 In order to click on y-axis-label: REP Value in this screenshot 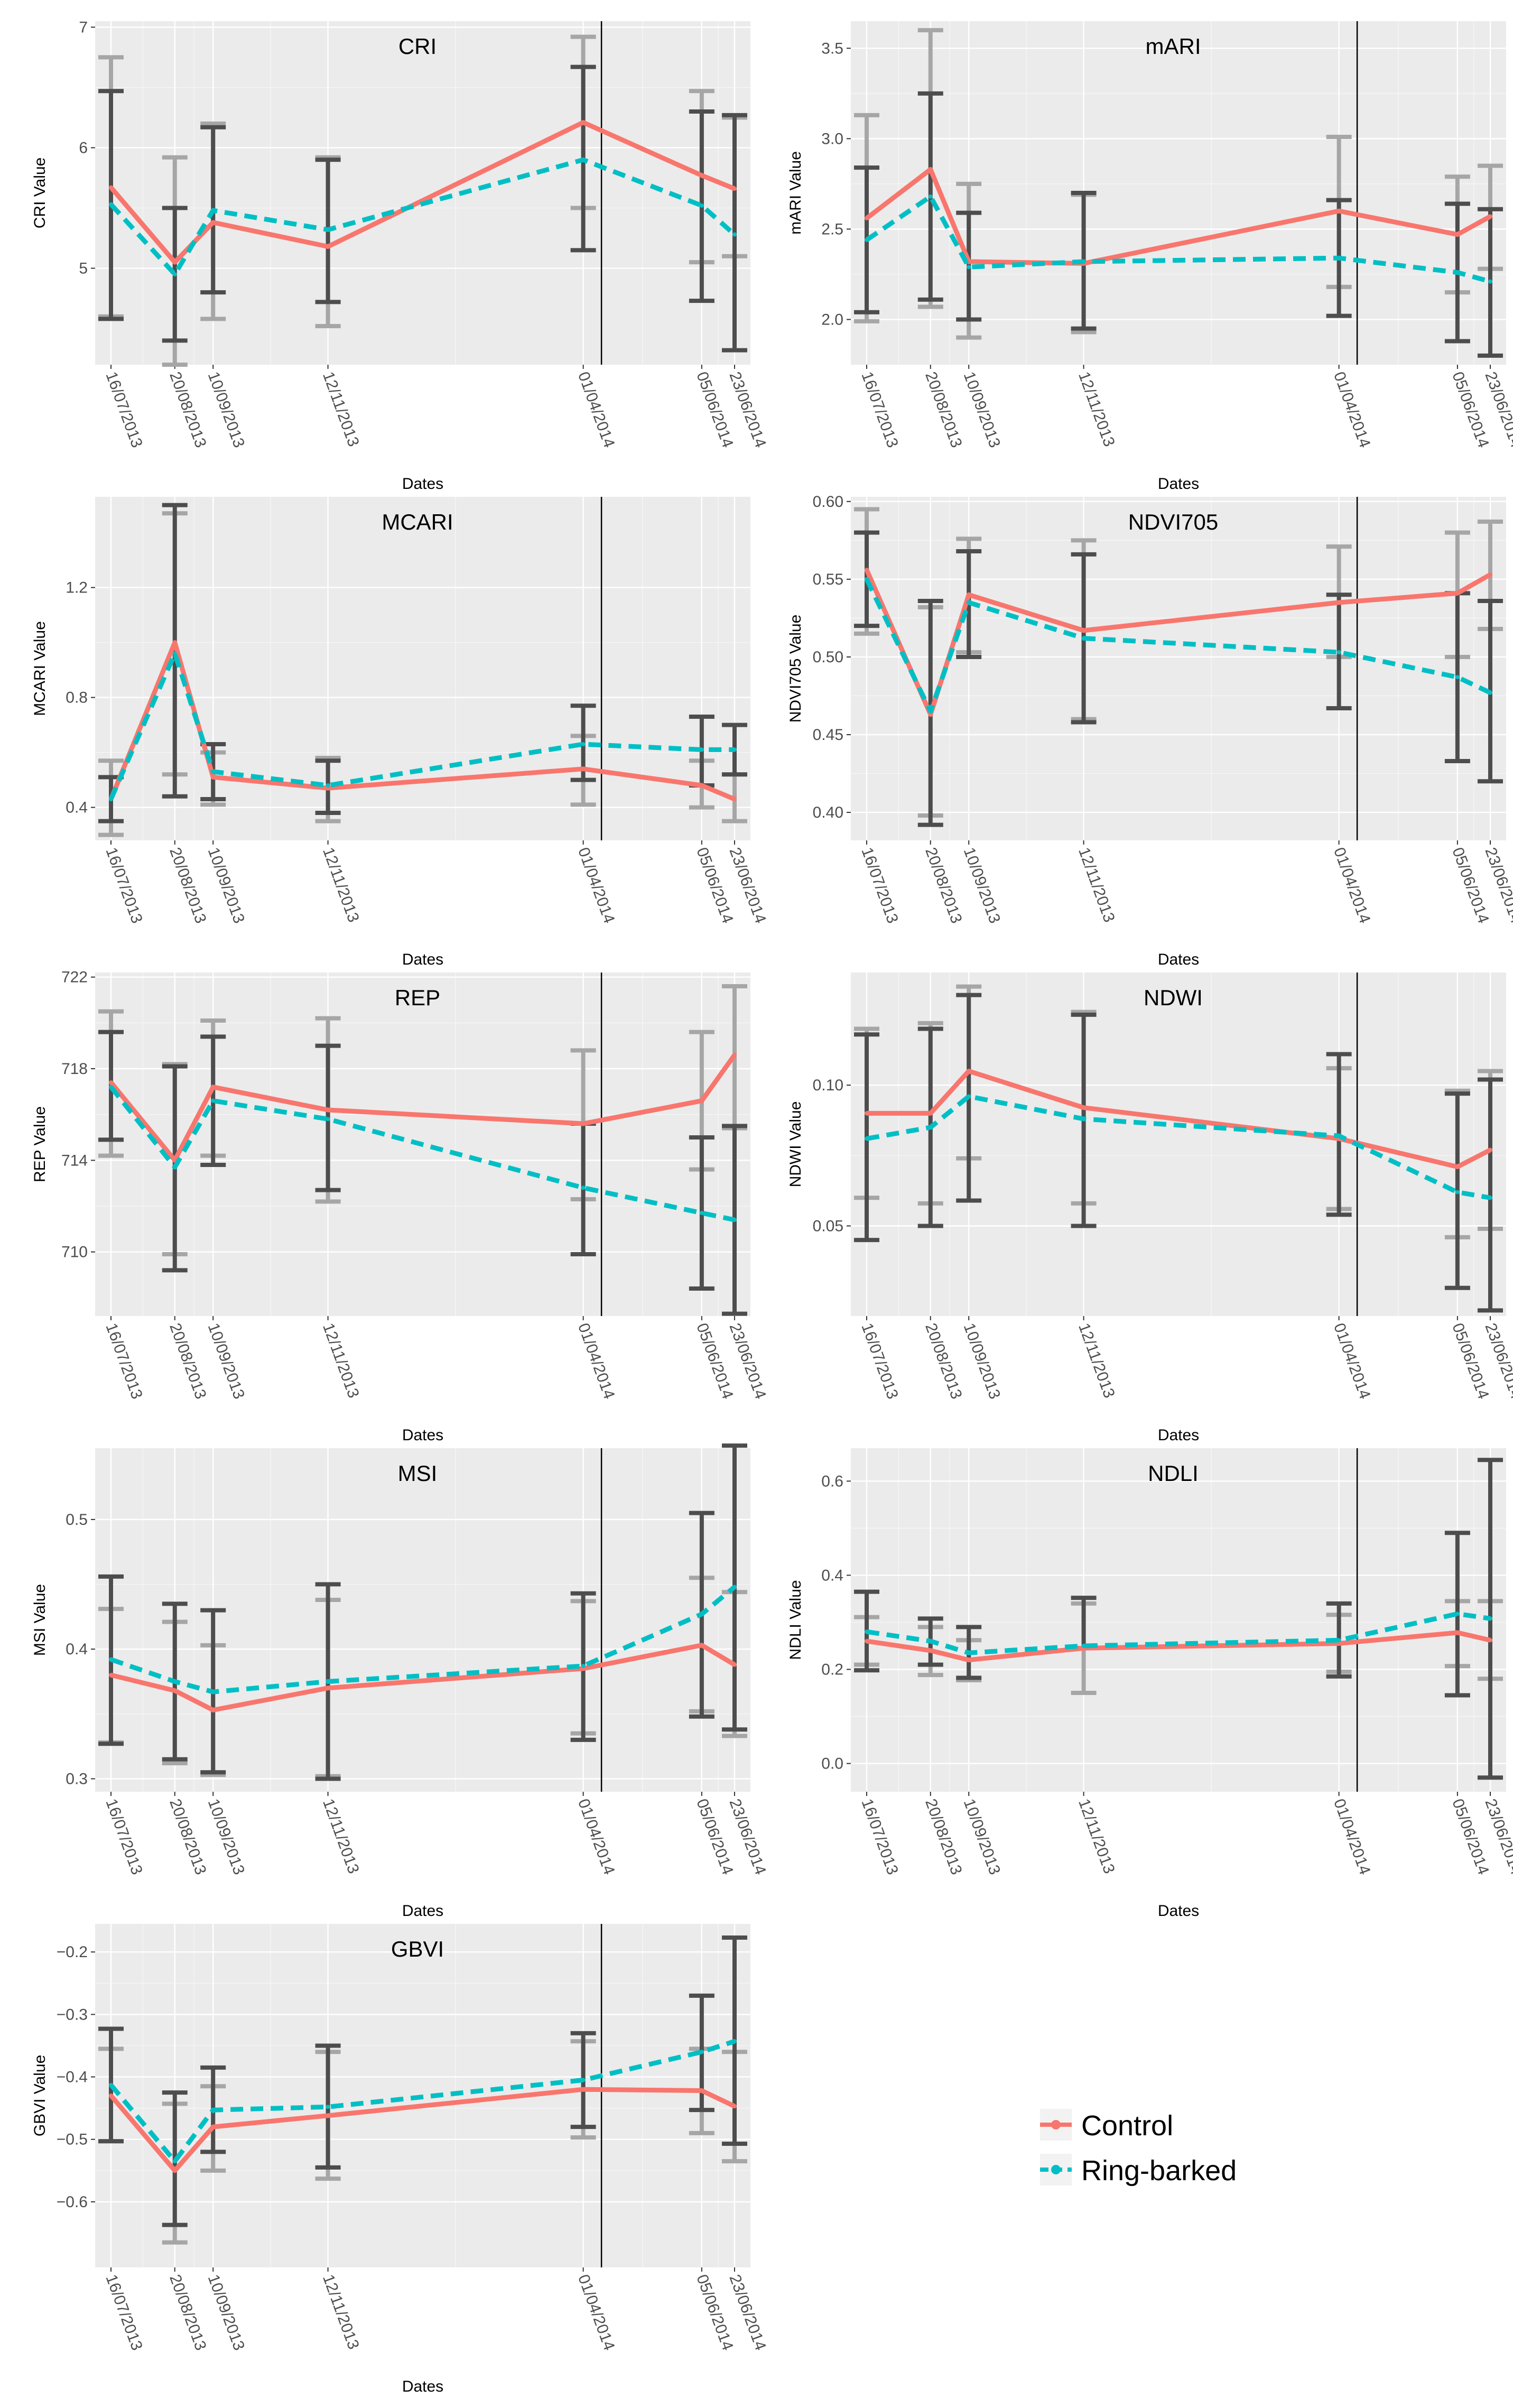, I will do `click(40, 1144)`.